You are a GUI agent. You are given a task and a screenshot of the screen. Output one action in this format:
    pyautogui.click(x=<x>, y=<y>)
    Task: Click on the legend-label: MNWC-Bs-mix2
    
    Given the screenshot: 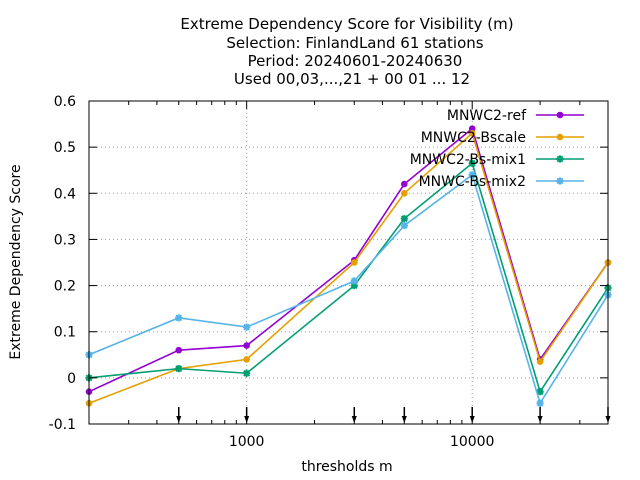 What is the action you would take?
    pyautogui.click(x=472, y=182)
    